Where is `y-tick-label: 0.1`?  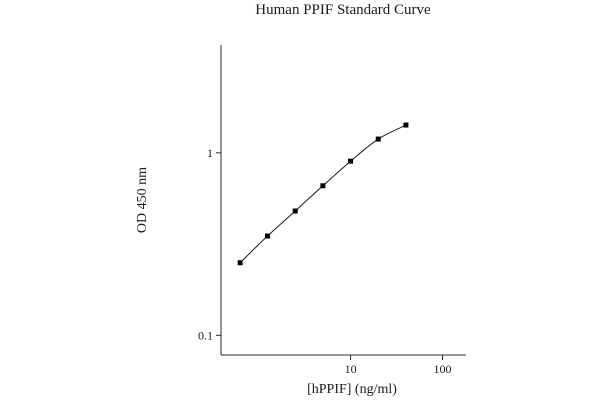
y-tick-label: 0.1 is located at coordinates (205, 335).